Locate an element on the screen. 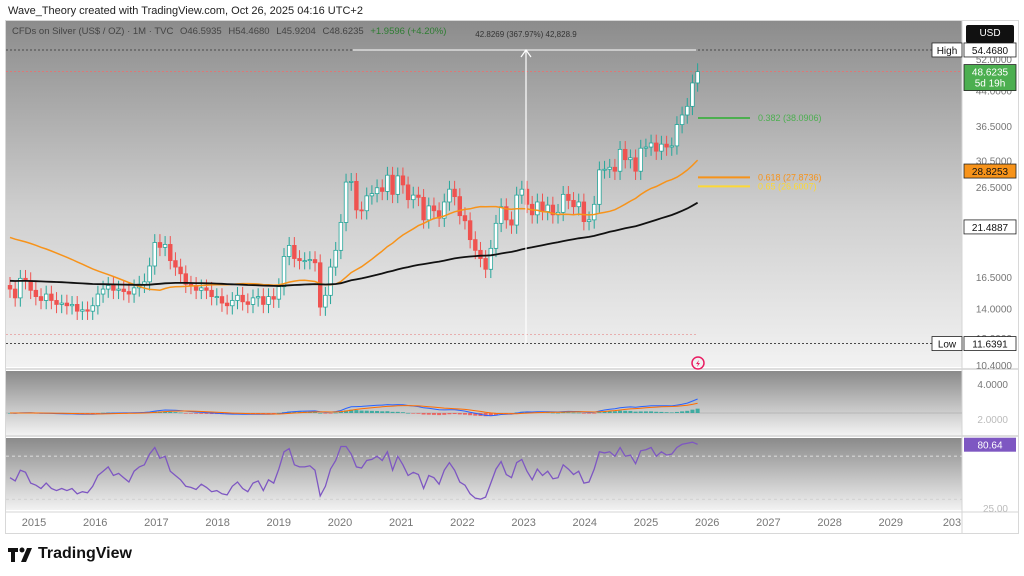 This screenshot has height=576, width=1024. time-tick-label: 2020 is located at coordinates (340, 523).